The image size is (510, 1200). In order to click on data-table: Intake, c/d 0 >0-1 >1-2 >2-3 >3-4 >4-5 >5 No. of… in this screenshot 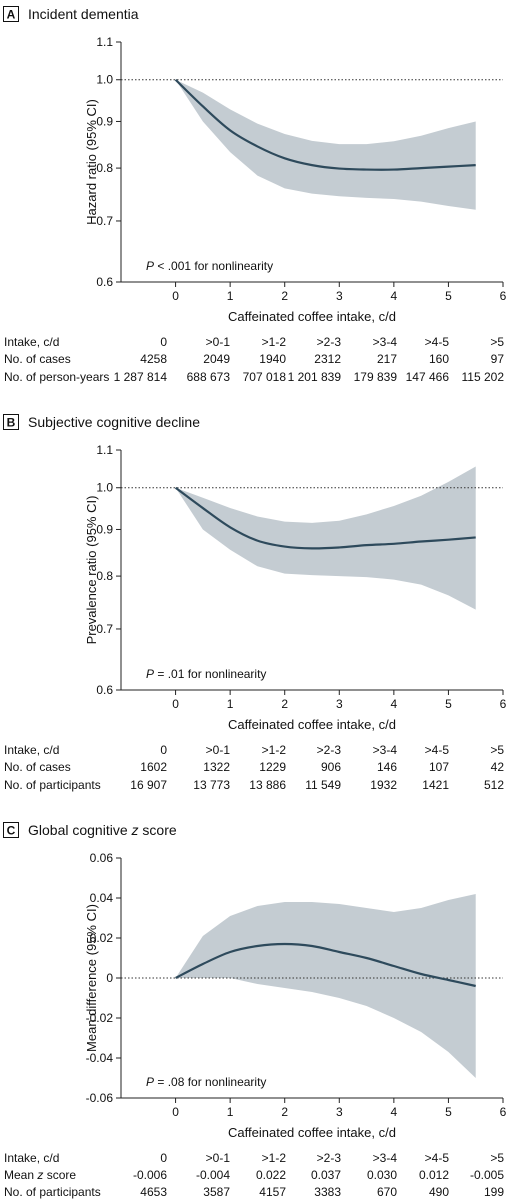, I will do `click(254, 359)`.